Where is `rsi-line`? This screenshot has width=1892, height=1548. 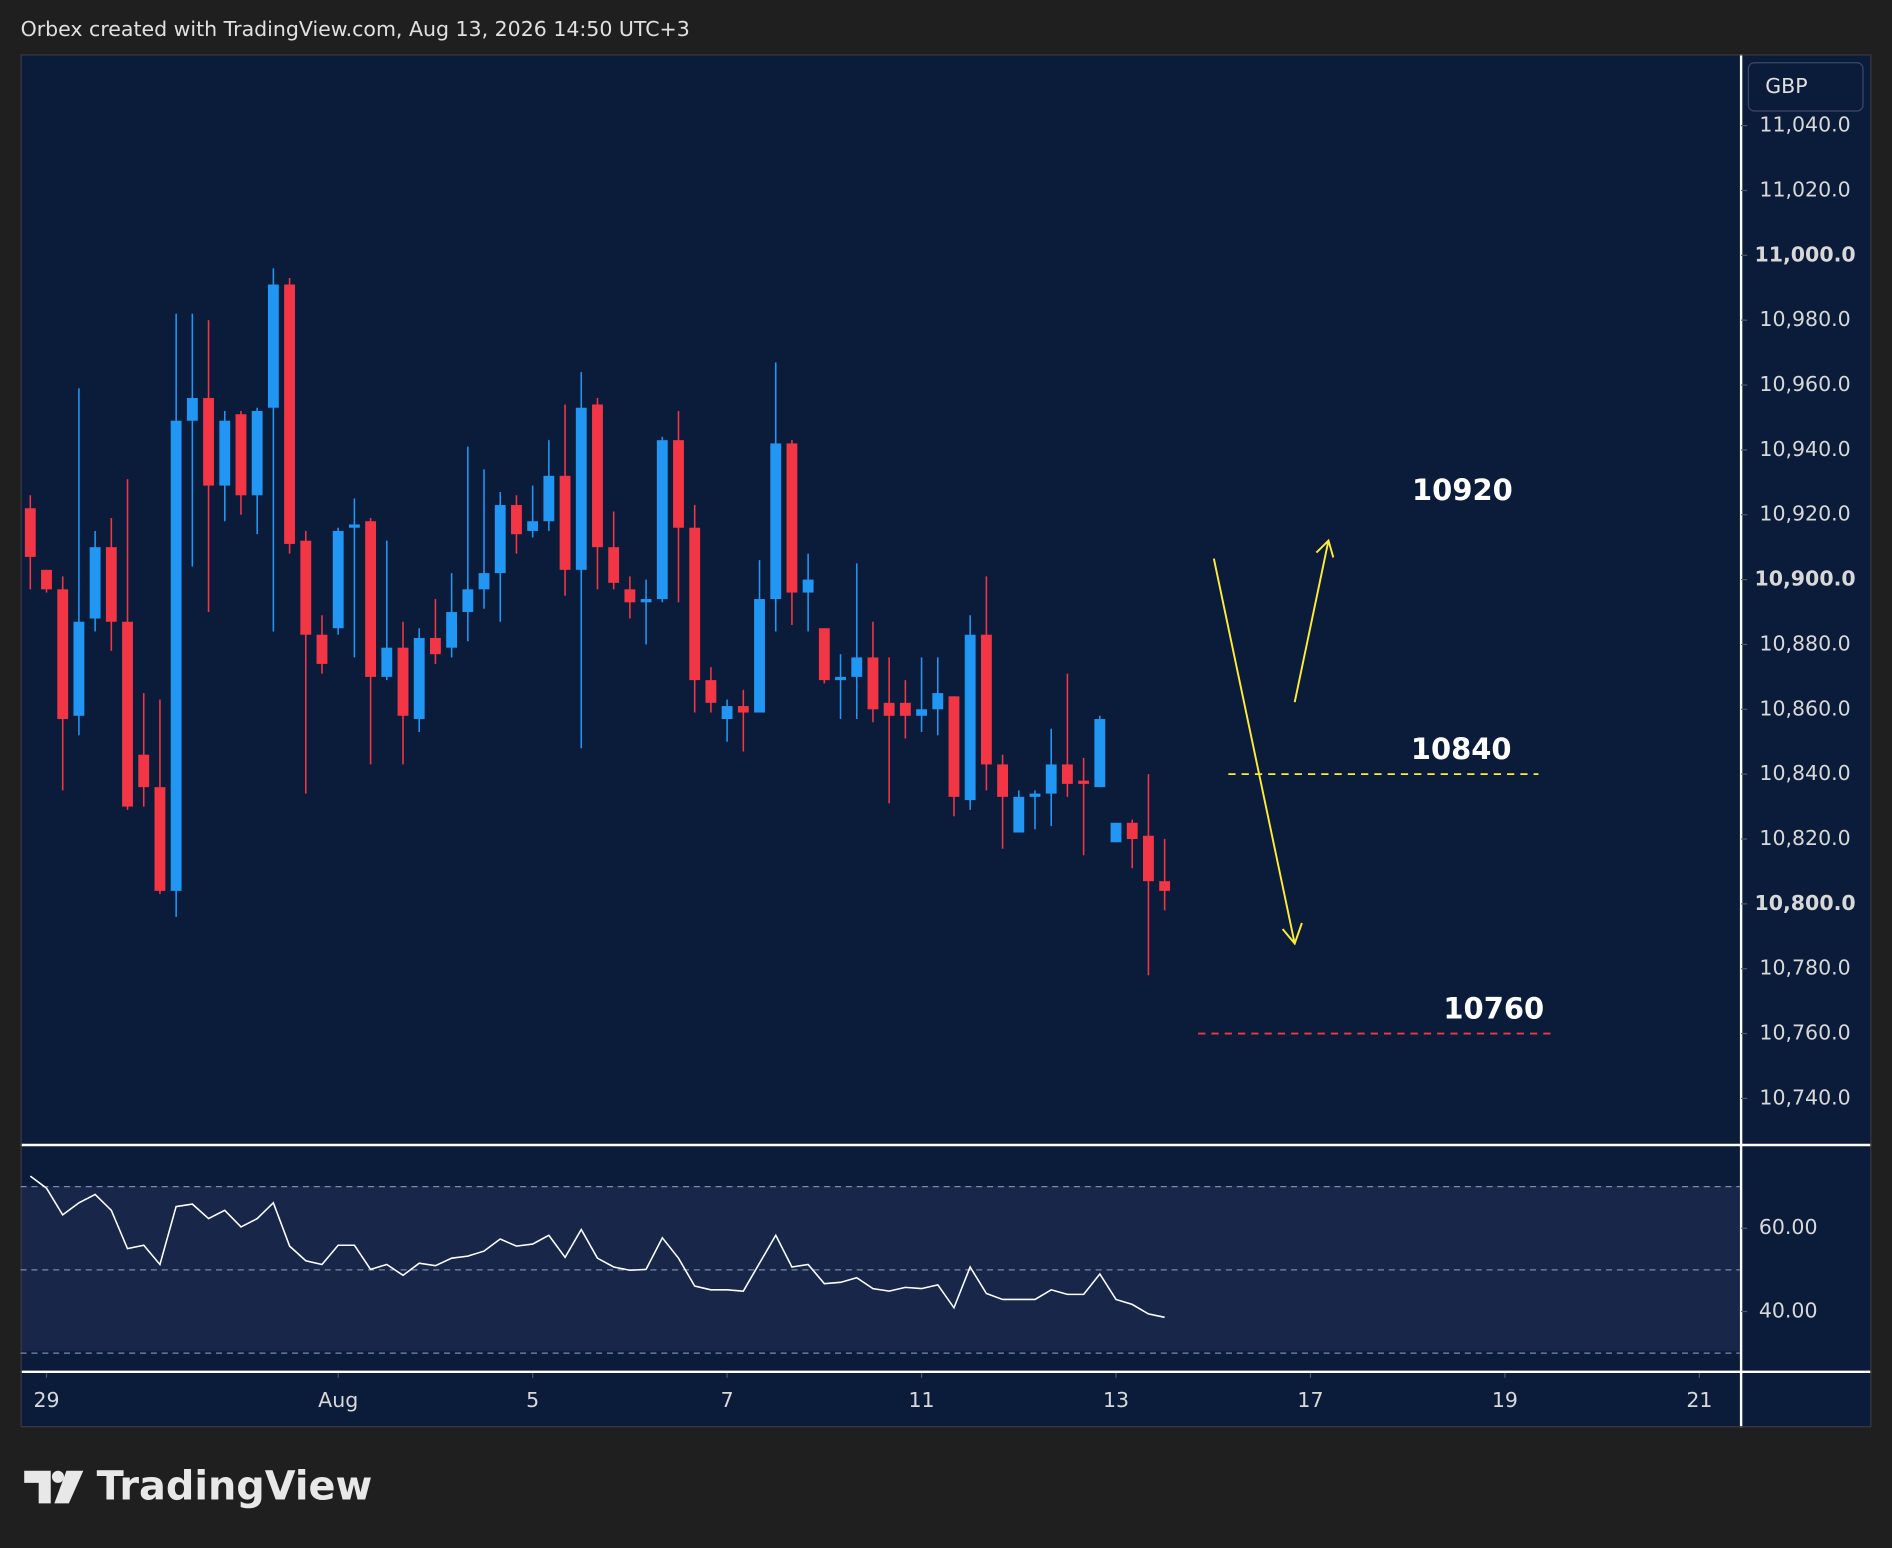 rsi-line is located at coordinates (597, 1247).